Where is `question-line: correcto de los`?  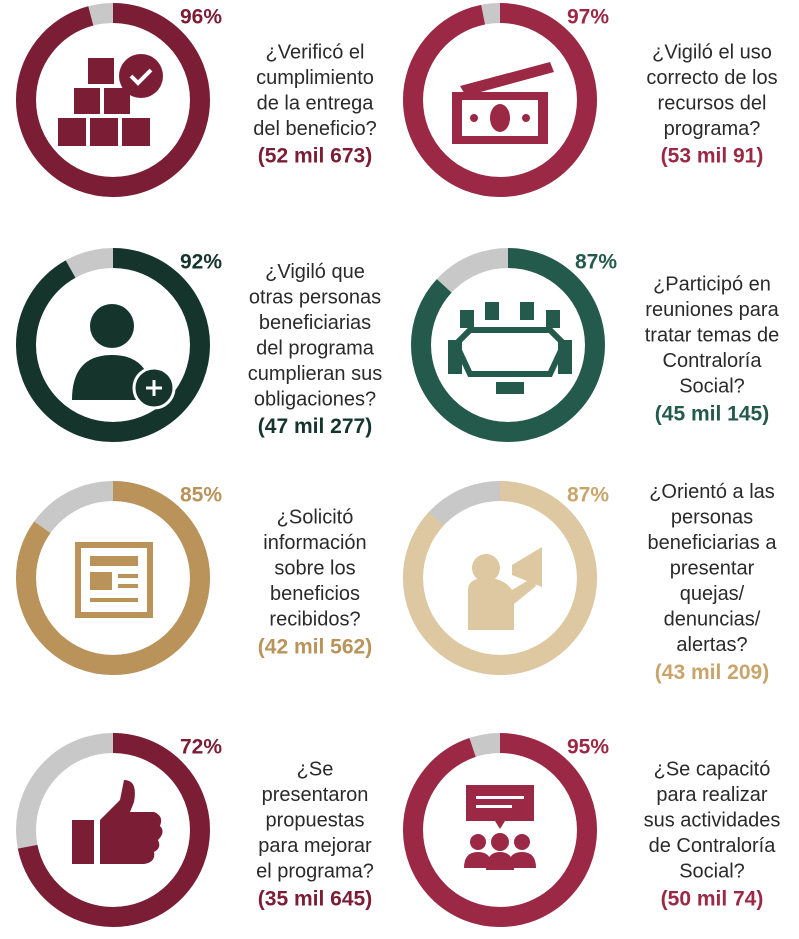 question-line: correcto de los is located at coordinates (711, 78).